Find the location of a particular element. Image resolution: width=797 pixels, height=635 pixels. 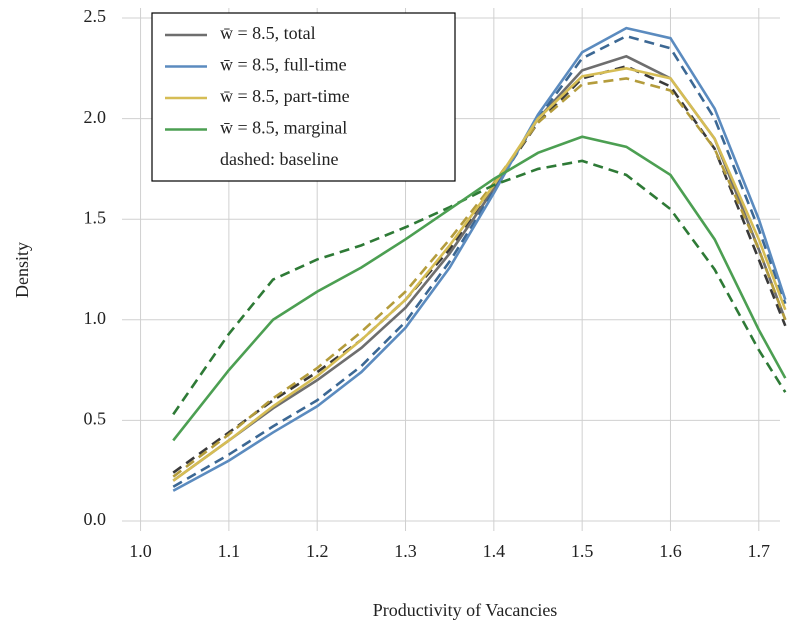

legend-label: w̄ = 8.5, total is located at coordinates (268, 33).